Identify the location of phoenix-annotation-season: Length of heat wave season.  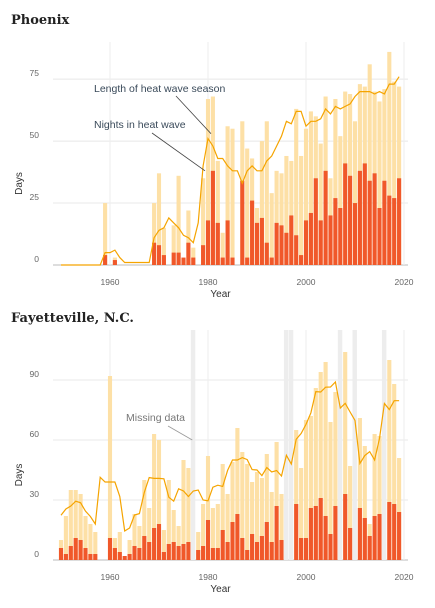
(160, 89).